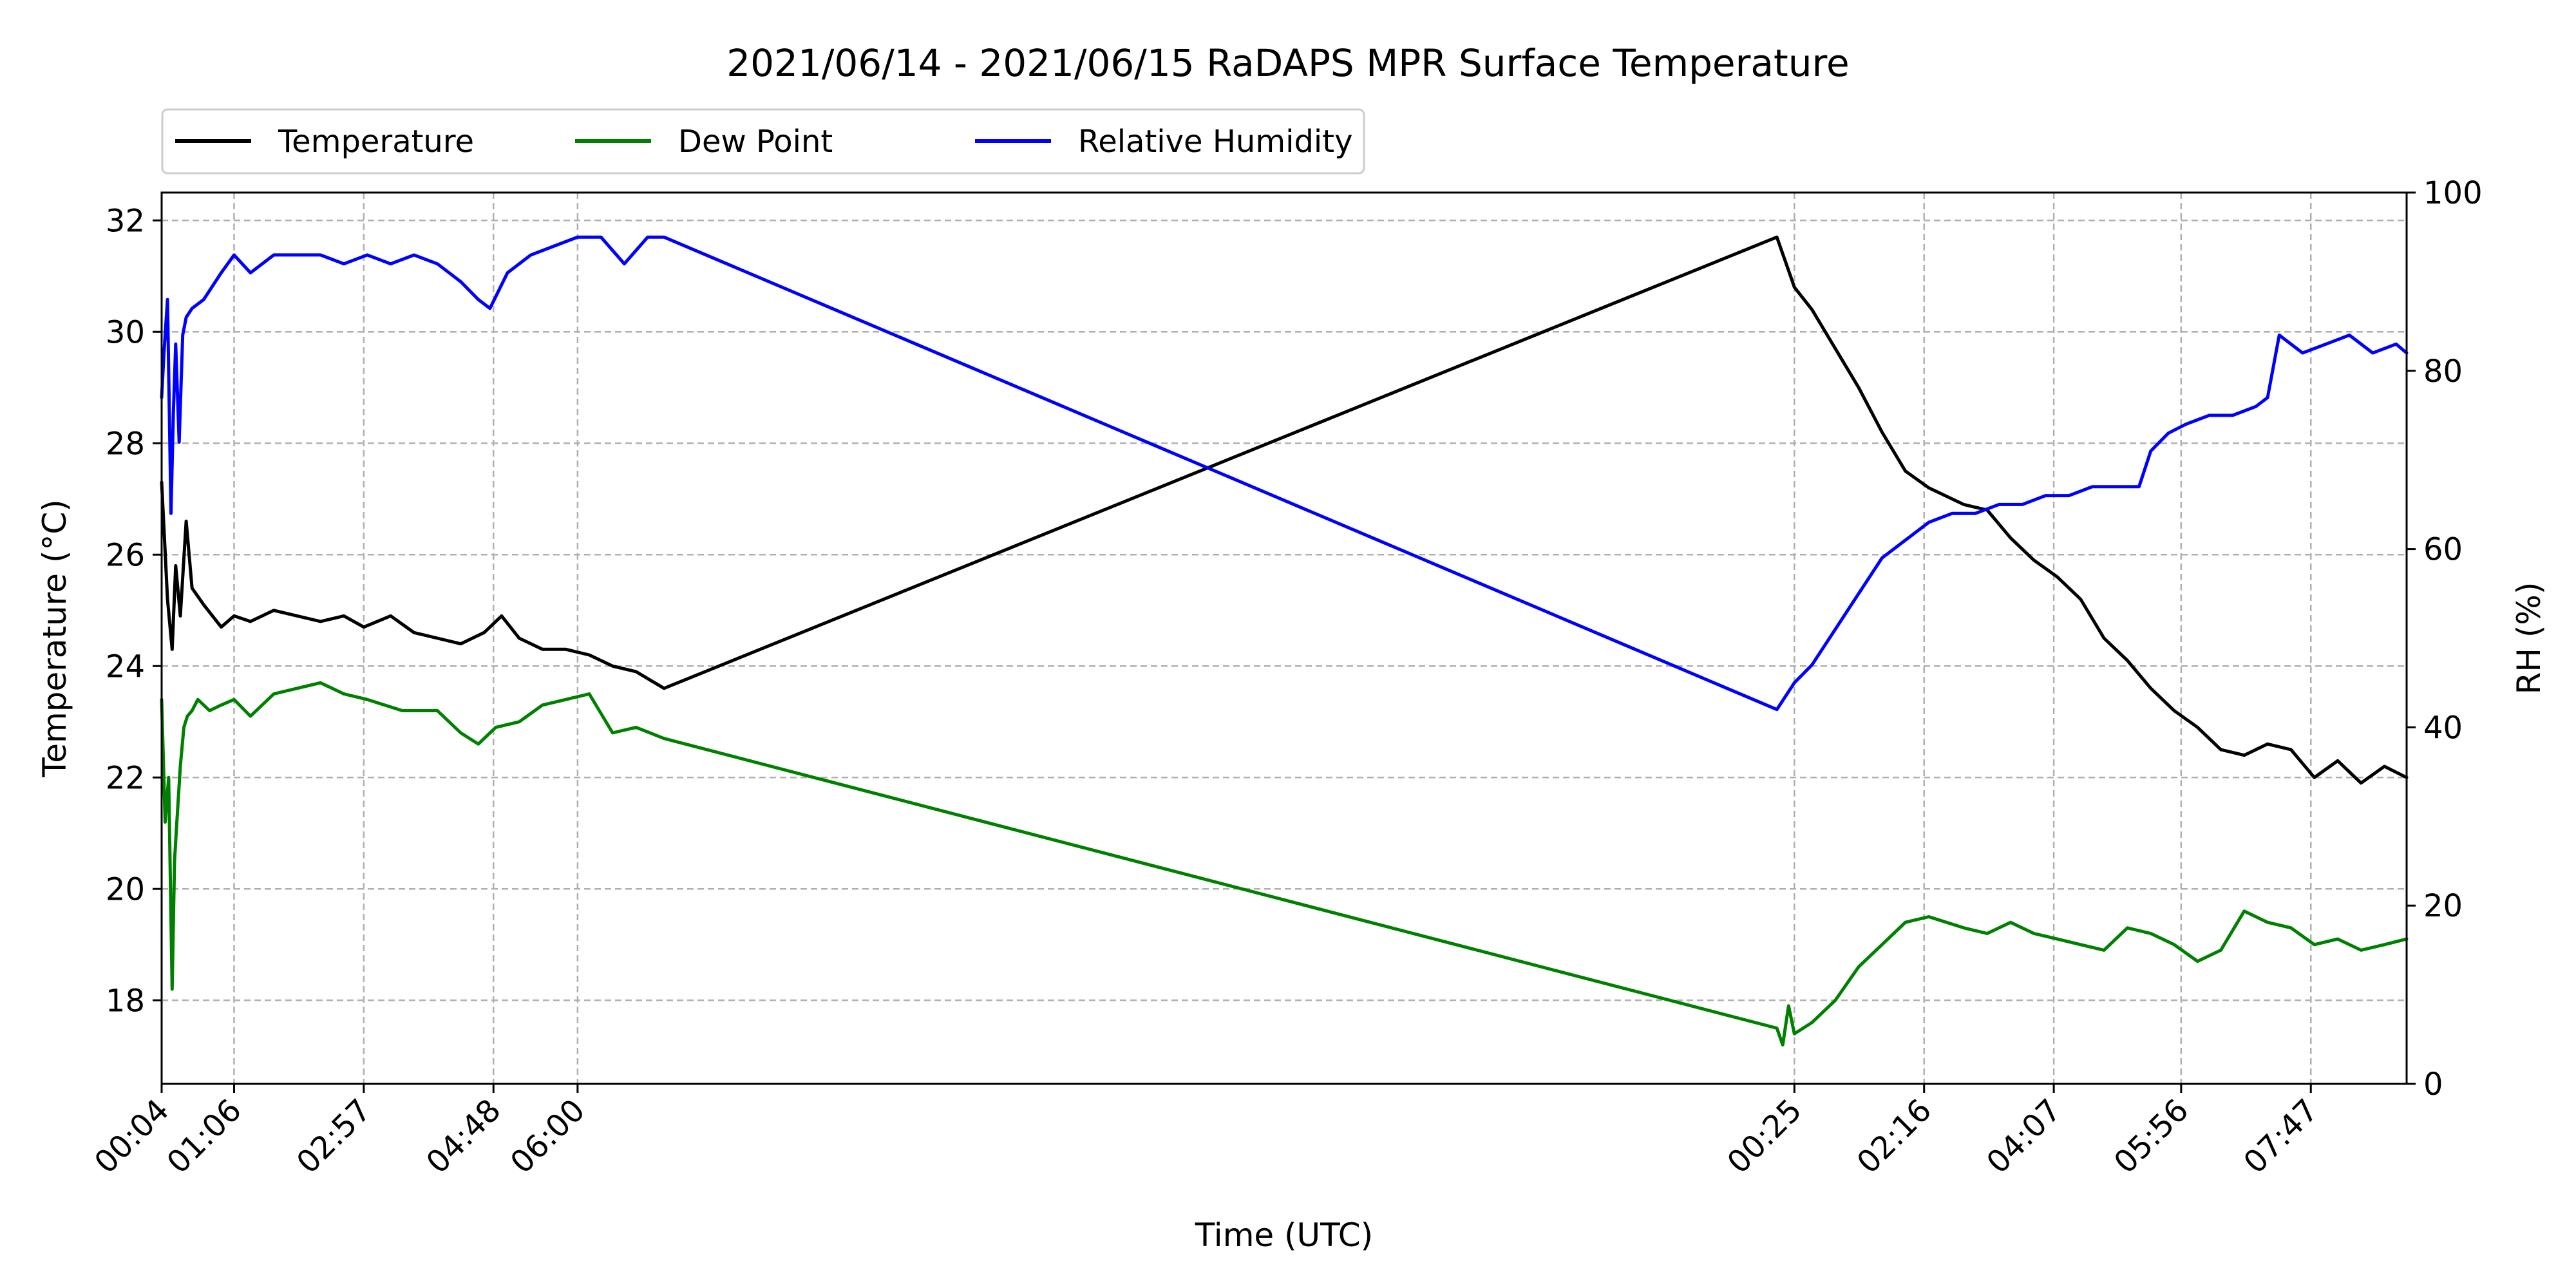 Image resolution: width=2576 pixels, height=1288 pixels. I want to click on y-axis-left-label: Temperature (°C), so click(54, 638).